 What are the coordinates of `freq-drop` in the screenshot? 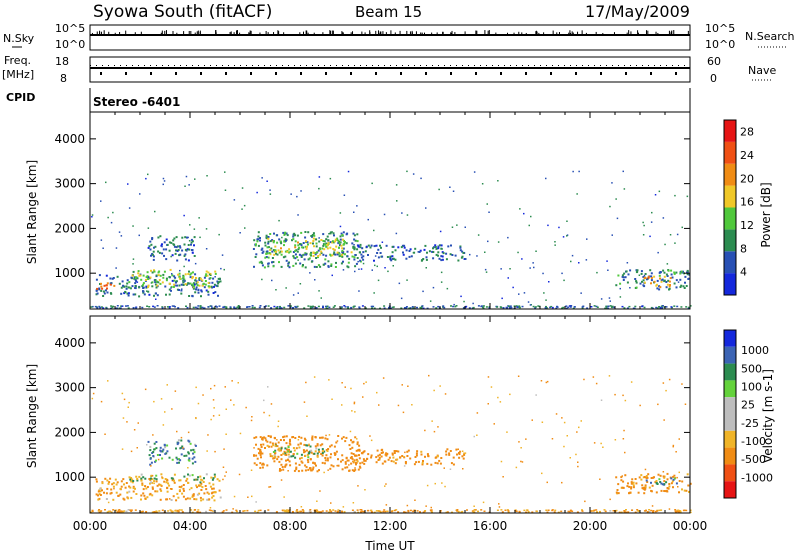 It's located at (151, 73).